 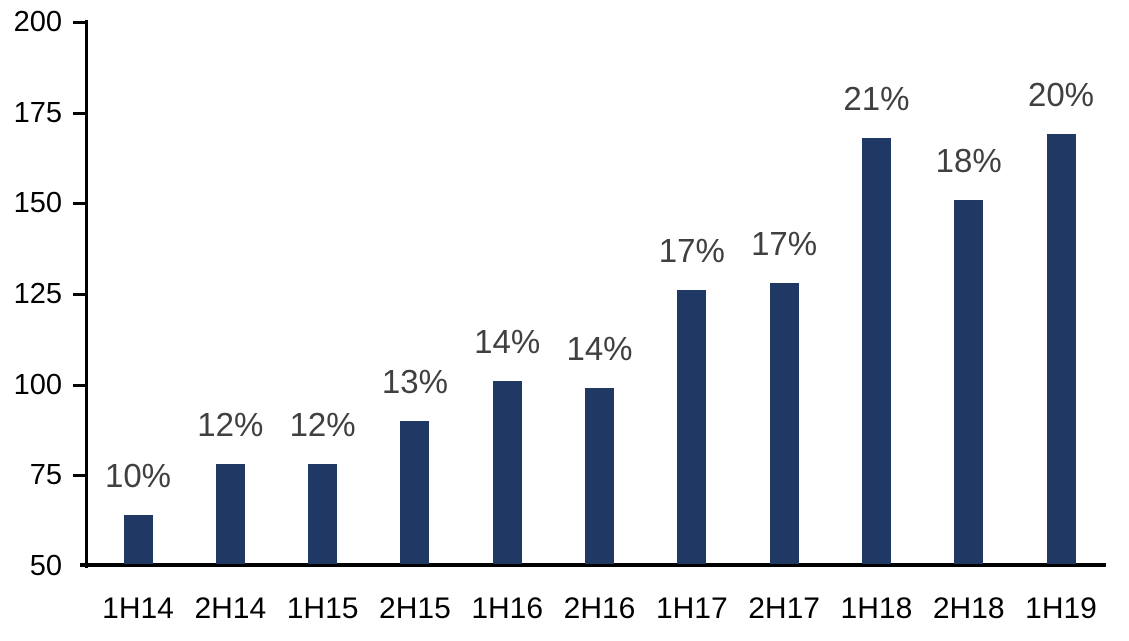 I want to click on bar-value-label: 20%, so click(x=1061, y=95).